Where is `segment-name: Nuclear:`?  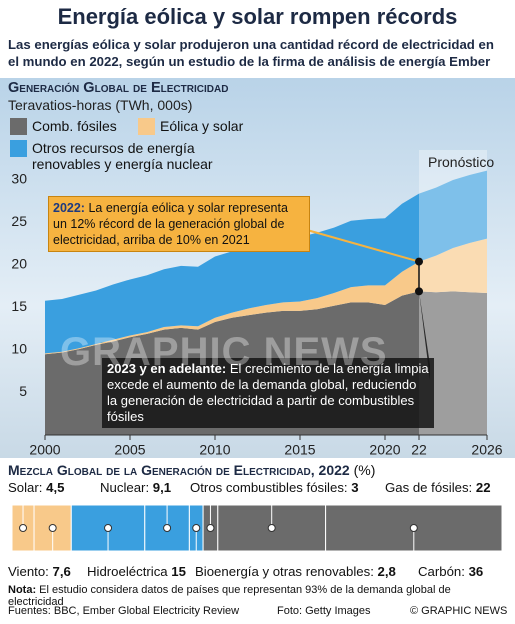 segment-name: Nuclear: is located at coordinates (125, 487).